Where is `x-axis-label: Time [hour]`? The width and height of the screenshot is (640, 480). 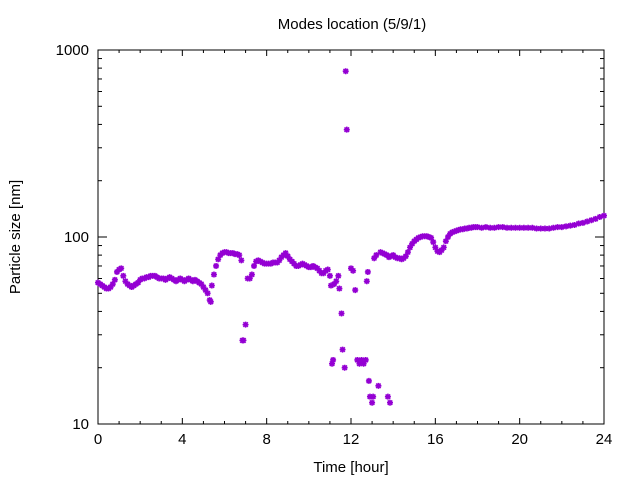 x-axis-label: Time [hour] is located at coordinates (350, 467).